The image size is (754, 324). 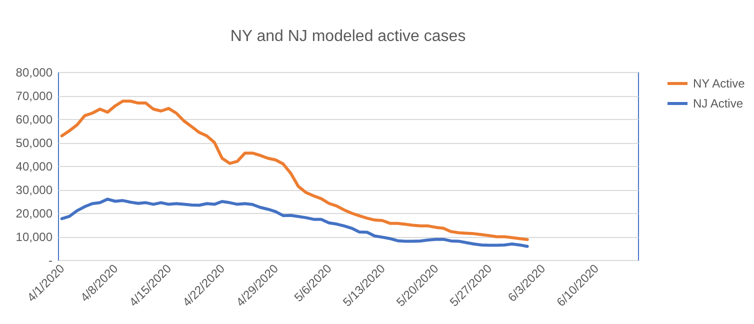 I want to click on y-tick-label: 80,000, so click(x=34, y=73).